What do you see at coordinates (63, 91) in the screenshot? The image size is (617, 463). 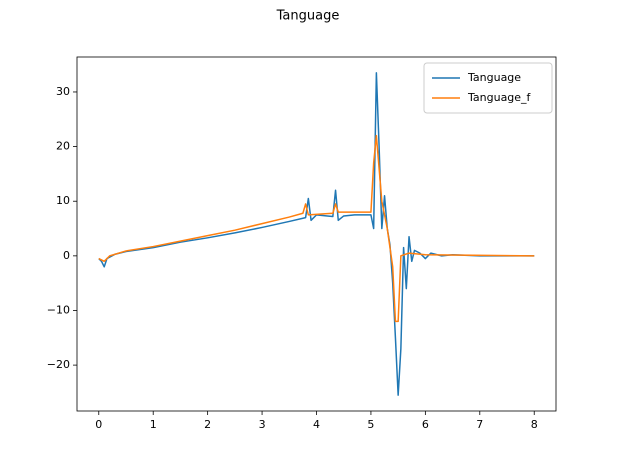 I see `y-tick-label: 30` at bounding box center [63, 91].